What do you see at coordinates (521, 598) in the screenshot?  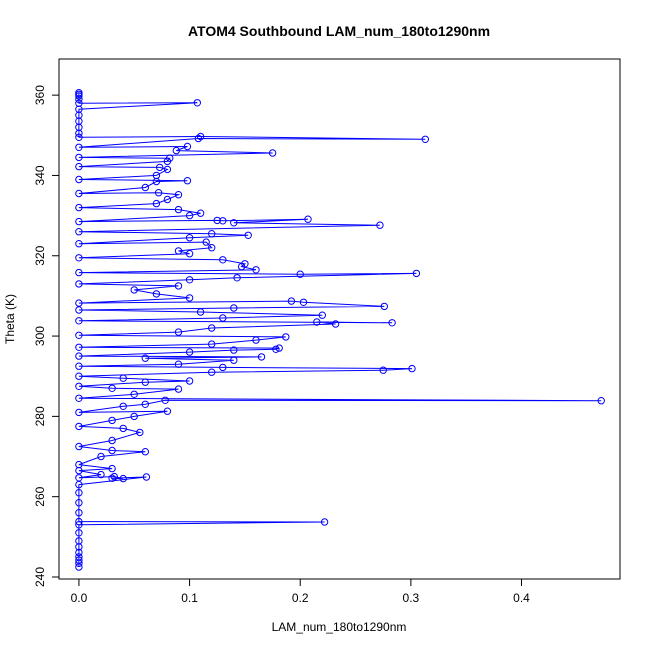 I see `x-tick-label: 0.4` at bounding box center [521, 598].